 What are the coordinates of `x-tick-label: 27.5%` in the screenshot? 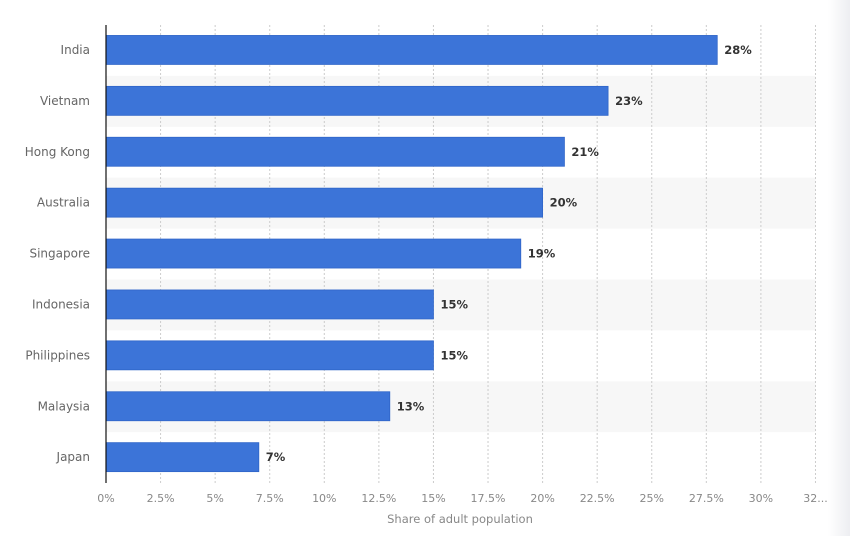 It's located at (706, 498).